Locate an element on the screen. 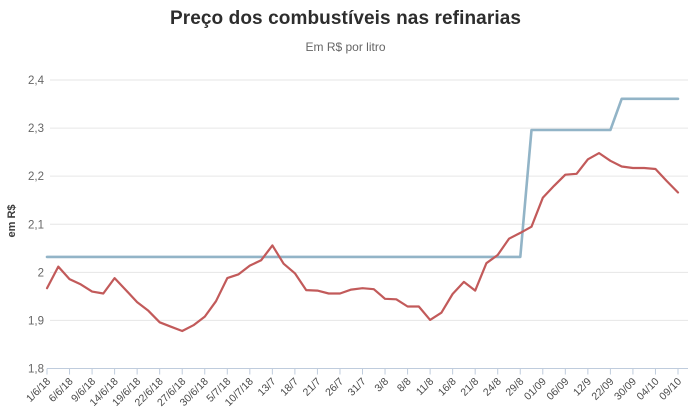 The height and width of the screenshot is (416, 691). x-tick-label: 11/8 is located at coordinates (425, 387).